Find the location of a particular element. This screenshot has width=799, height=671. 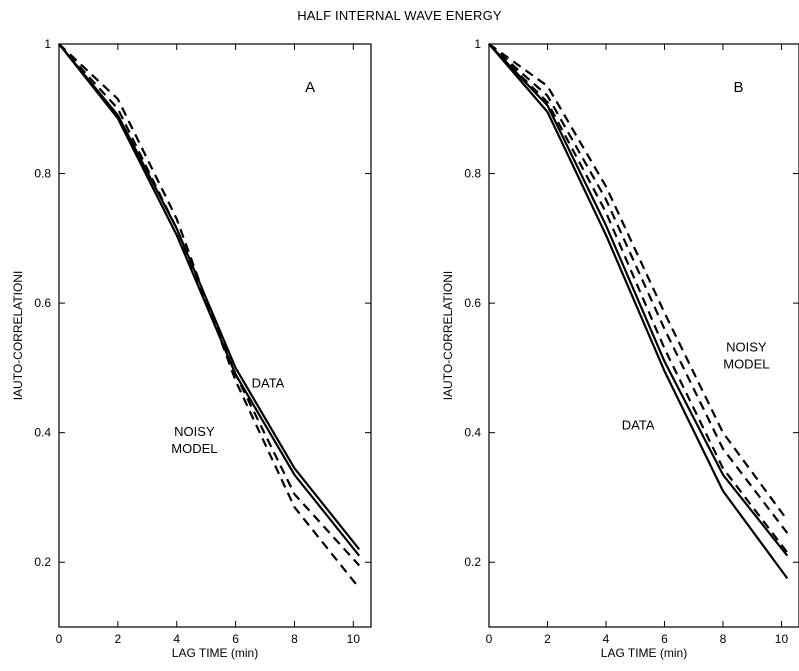

panel-b-x-tick-label: 2 is located at coordinates (547, 639).